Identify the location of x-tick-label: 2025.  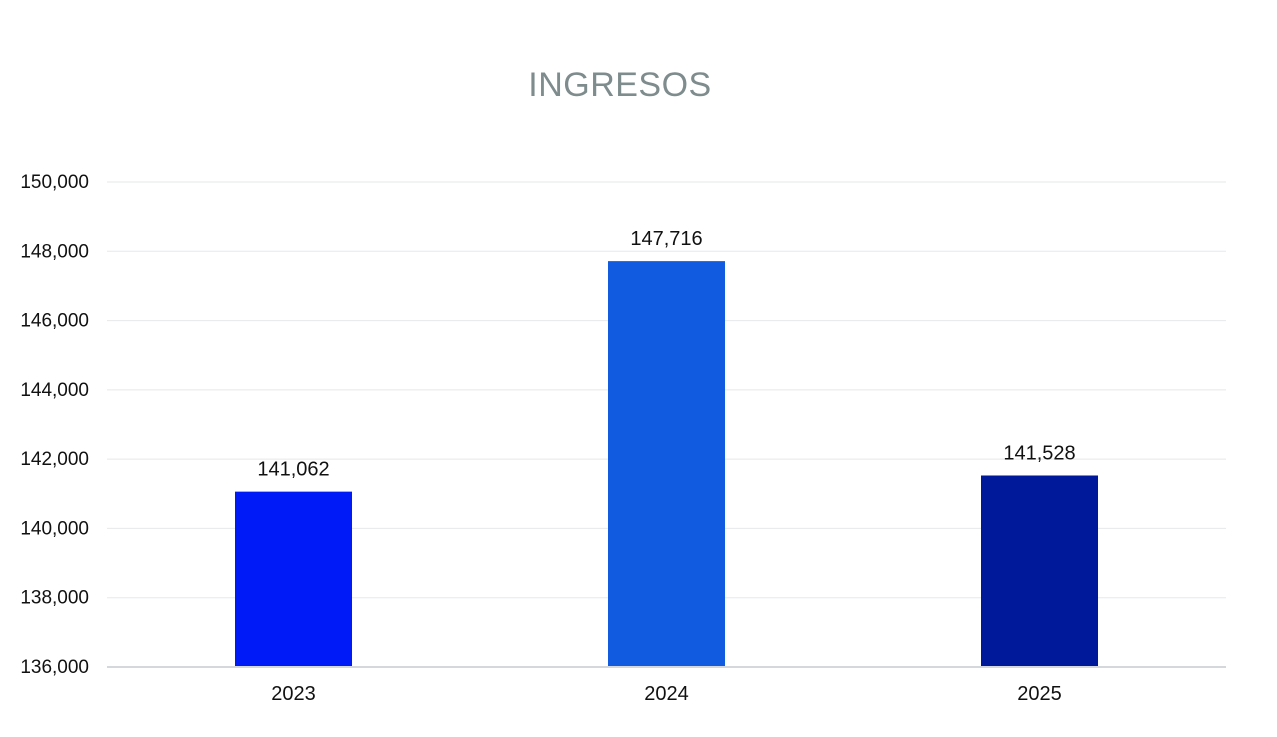
(1039, 694).